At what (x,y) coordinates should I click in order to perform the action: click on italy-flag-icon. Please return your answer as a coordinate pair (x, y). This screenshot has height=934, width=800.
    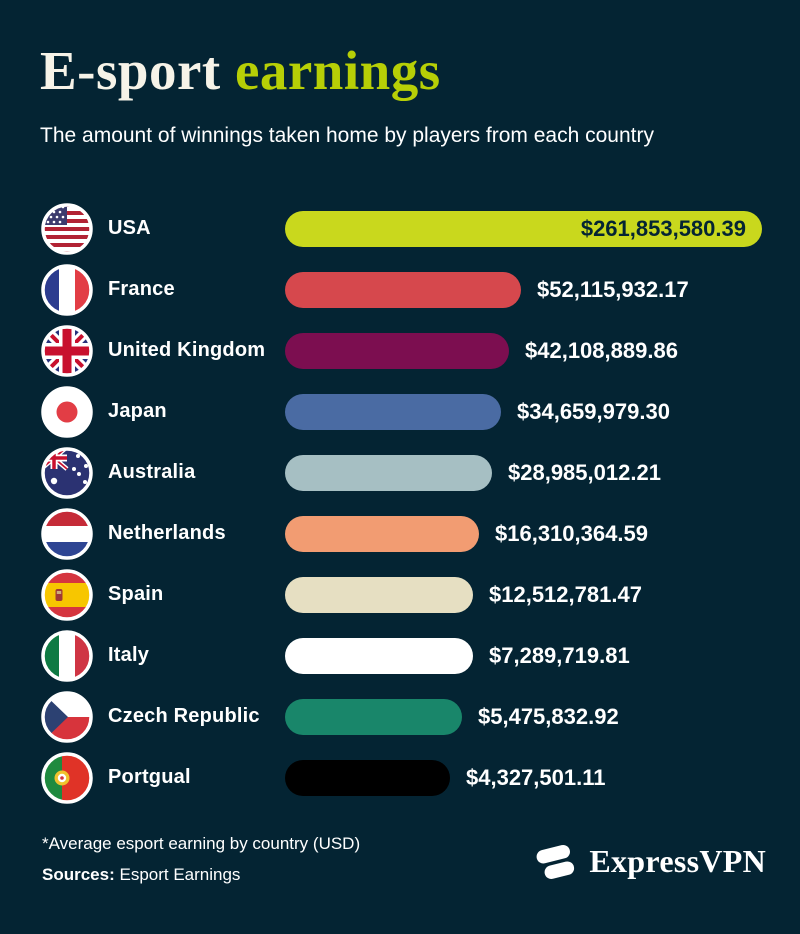
    Looking at the image, I should click on (67, 655).